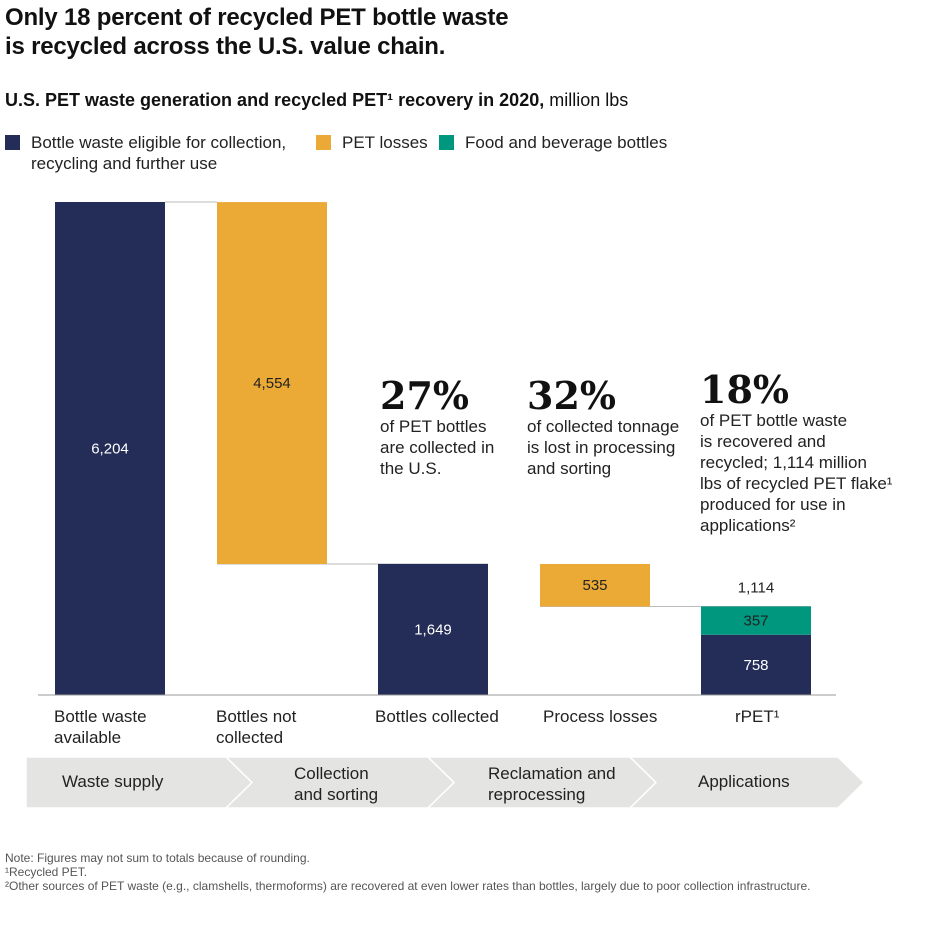  Describe the element at coordinates (552, 784) in the screenshot. I see `stage-label: Reclamation and reprocessing` at that location.